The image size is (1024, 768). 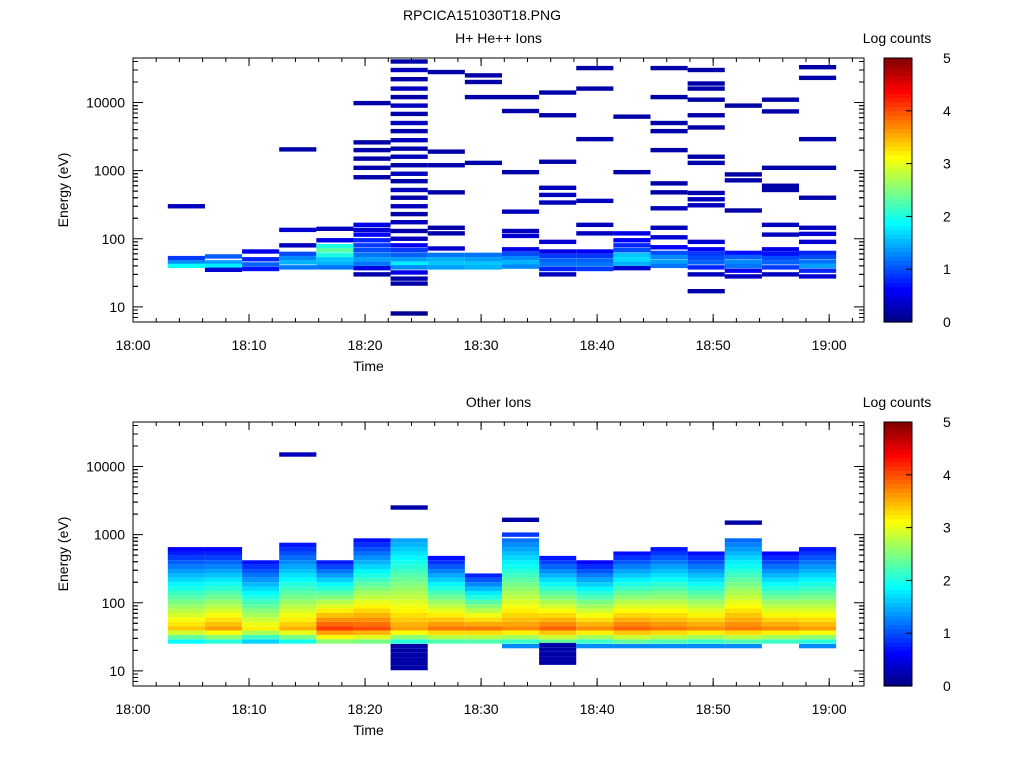 What do you see at coordinates (947, 580) in the screenshot?
I see `colorbar-tick-label: 2` at bounding box center [947, 580].